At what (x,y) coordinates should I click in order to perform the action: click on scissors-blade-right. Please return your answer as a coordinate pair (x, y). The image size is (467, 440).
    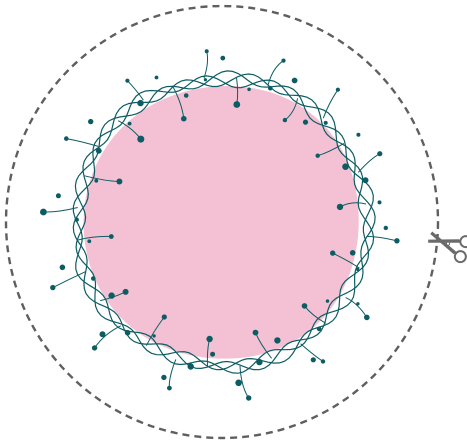
    Looking at the image, I should click on (444, 243).